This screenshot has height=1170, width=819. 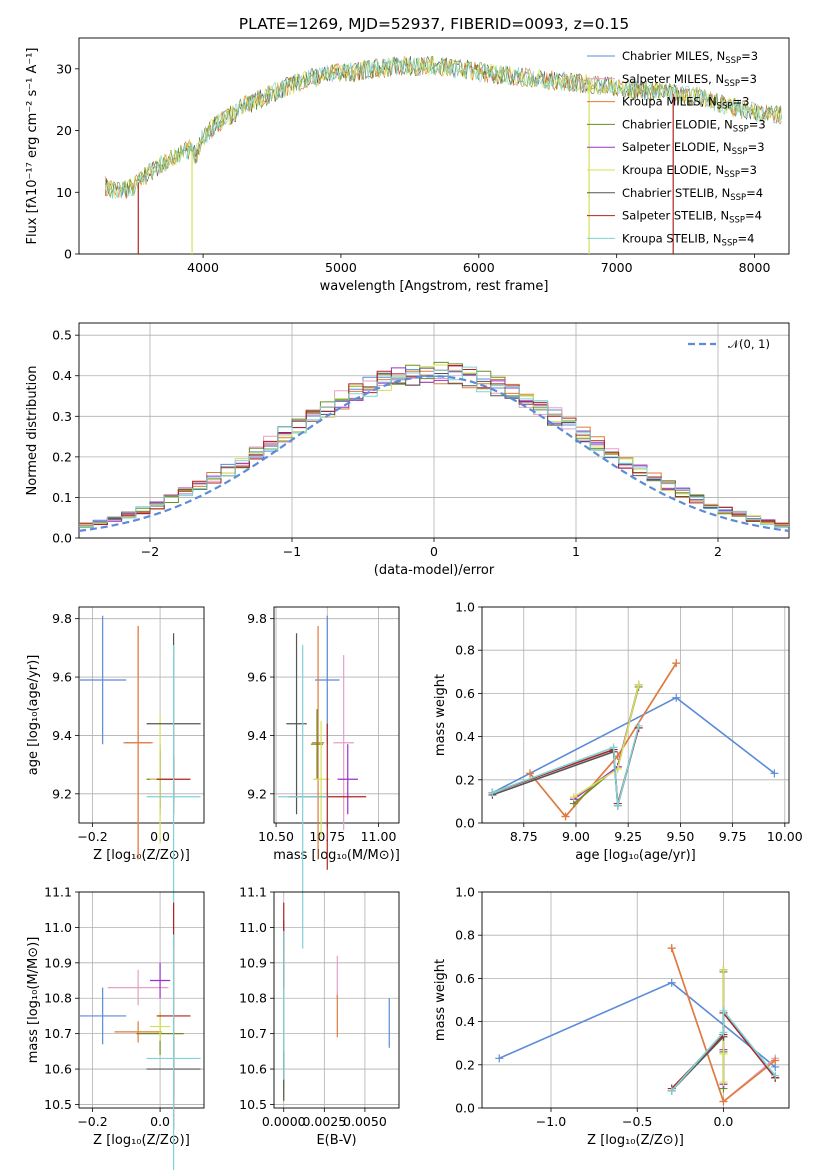 What do you see at coordinates (465, 607) in the screenshot?
I see `massweight_vs_age-ytick-label: 1.0` at bounding box center [465, 607].